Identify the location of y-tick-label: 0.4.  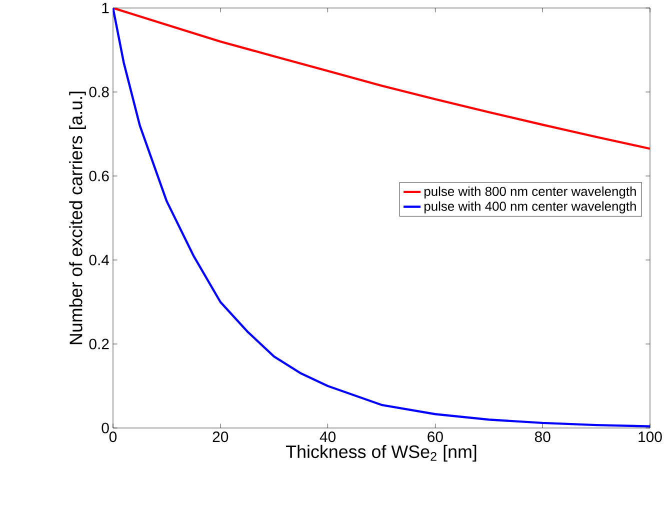
(99, 260).